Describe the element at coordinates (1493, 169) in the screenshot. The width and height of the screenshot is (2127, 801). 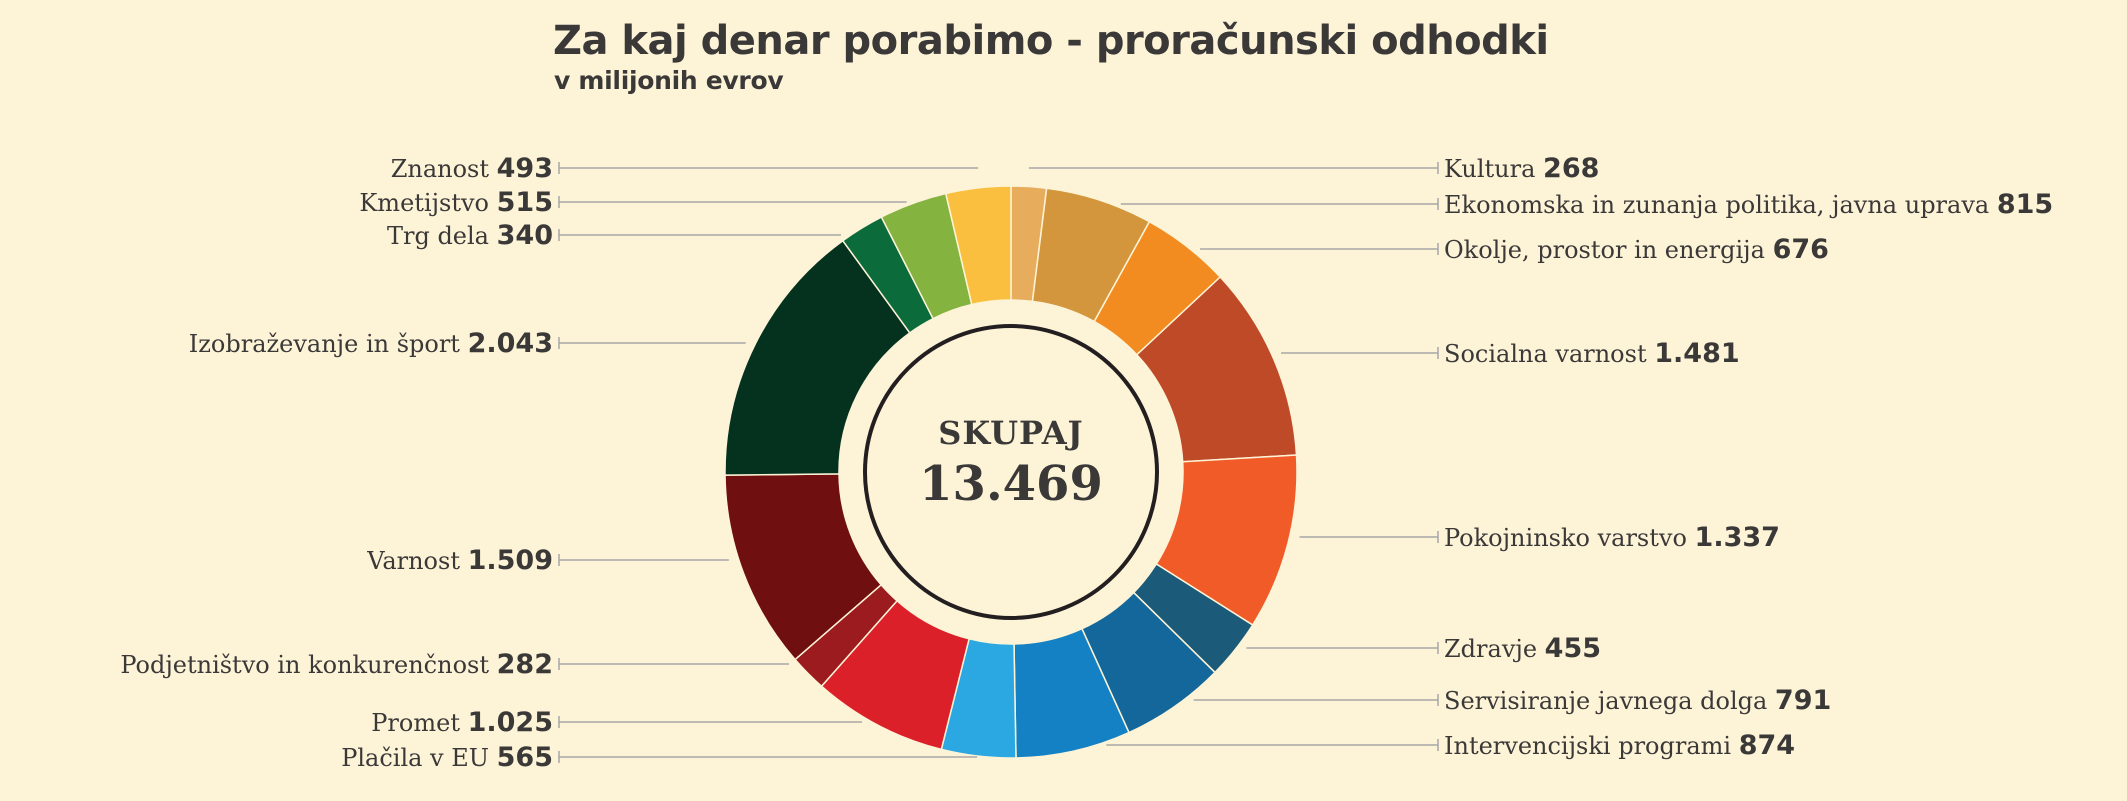
I see `slice-label-name: Kultura` at that location.